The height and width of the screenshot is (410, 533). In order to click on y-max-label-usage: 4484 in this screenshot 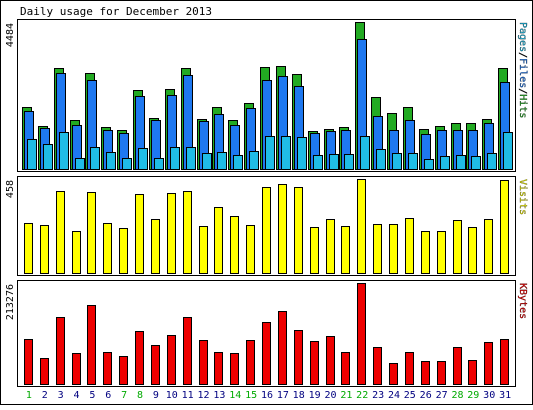, I will do `click(10, 35)`.